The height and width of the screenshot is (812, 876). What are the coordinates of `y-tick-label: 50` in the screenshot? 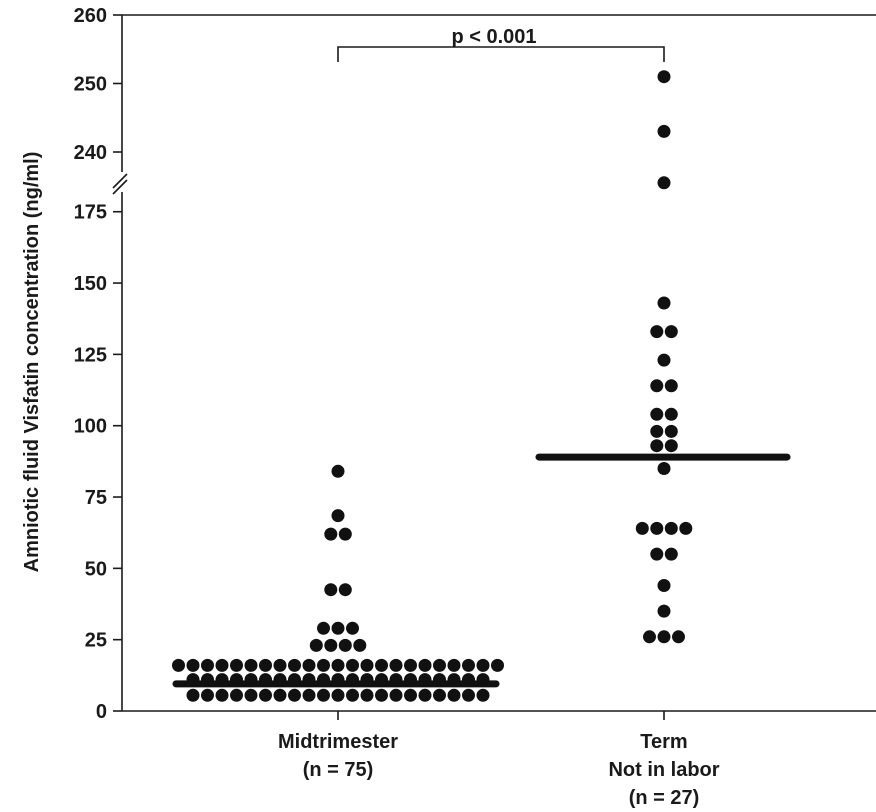 It's located at (96, 569).